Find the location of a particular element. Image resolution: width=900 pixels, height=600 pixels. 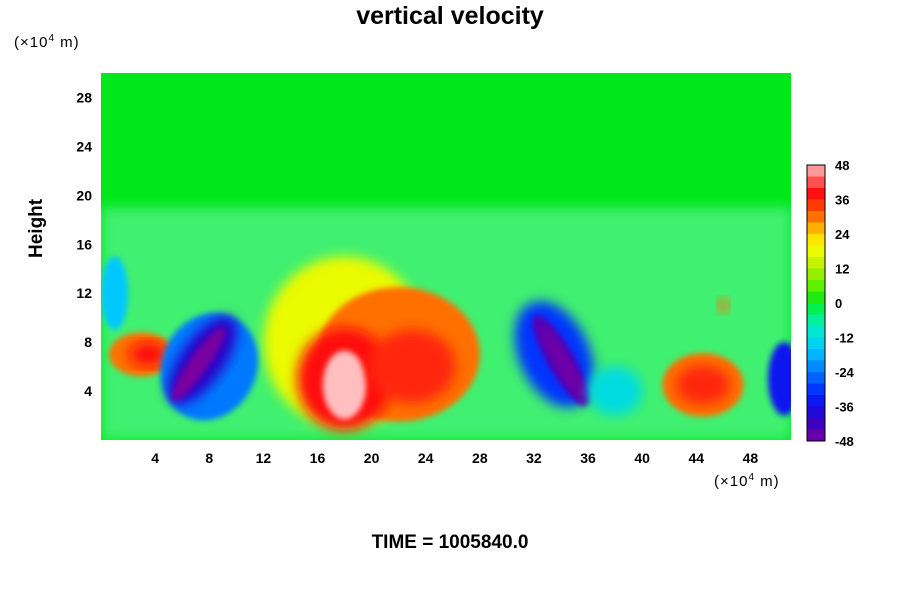

time-label: TIME = 1005840.0 is located at coordinates (450, 542).